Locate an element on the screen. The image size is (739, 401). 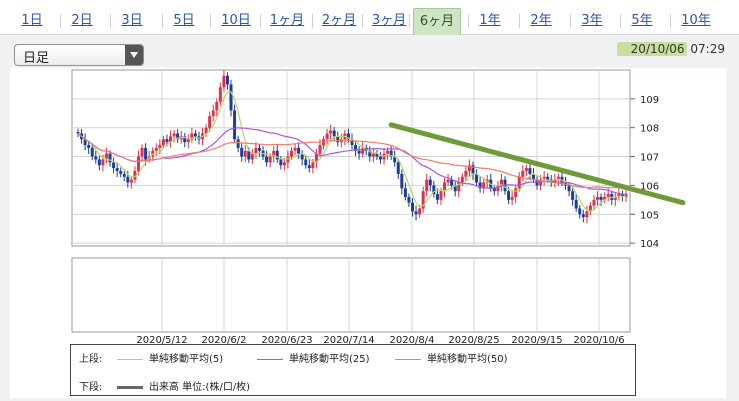
y-tick-label: 105 is located at coordinates (649, 215).